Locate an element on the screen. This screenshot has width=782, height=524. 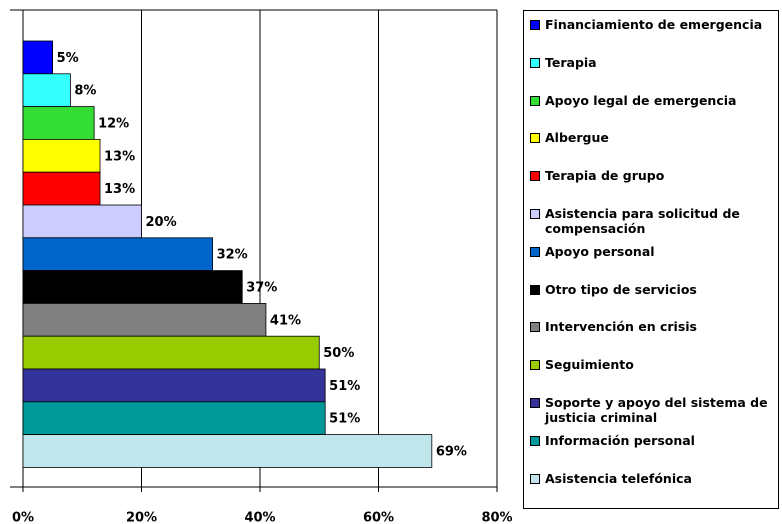
legend-label: Apoyo personal is located at coordinates (600, 251).